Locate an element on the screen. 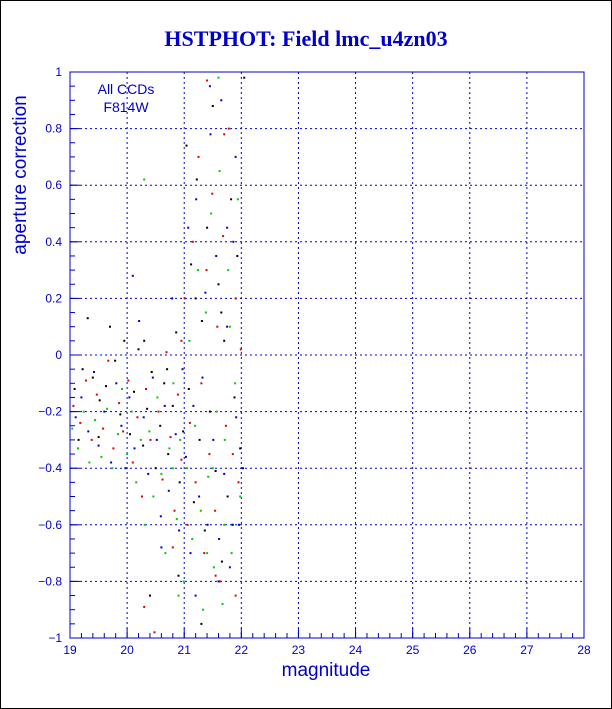 The image size is (612, 709). annotation-filter: F814W is located at coordinates (126, 107).